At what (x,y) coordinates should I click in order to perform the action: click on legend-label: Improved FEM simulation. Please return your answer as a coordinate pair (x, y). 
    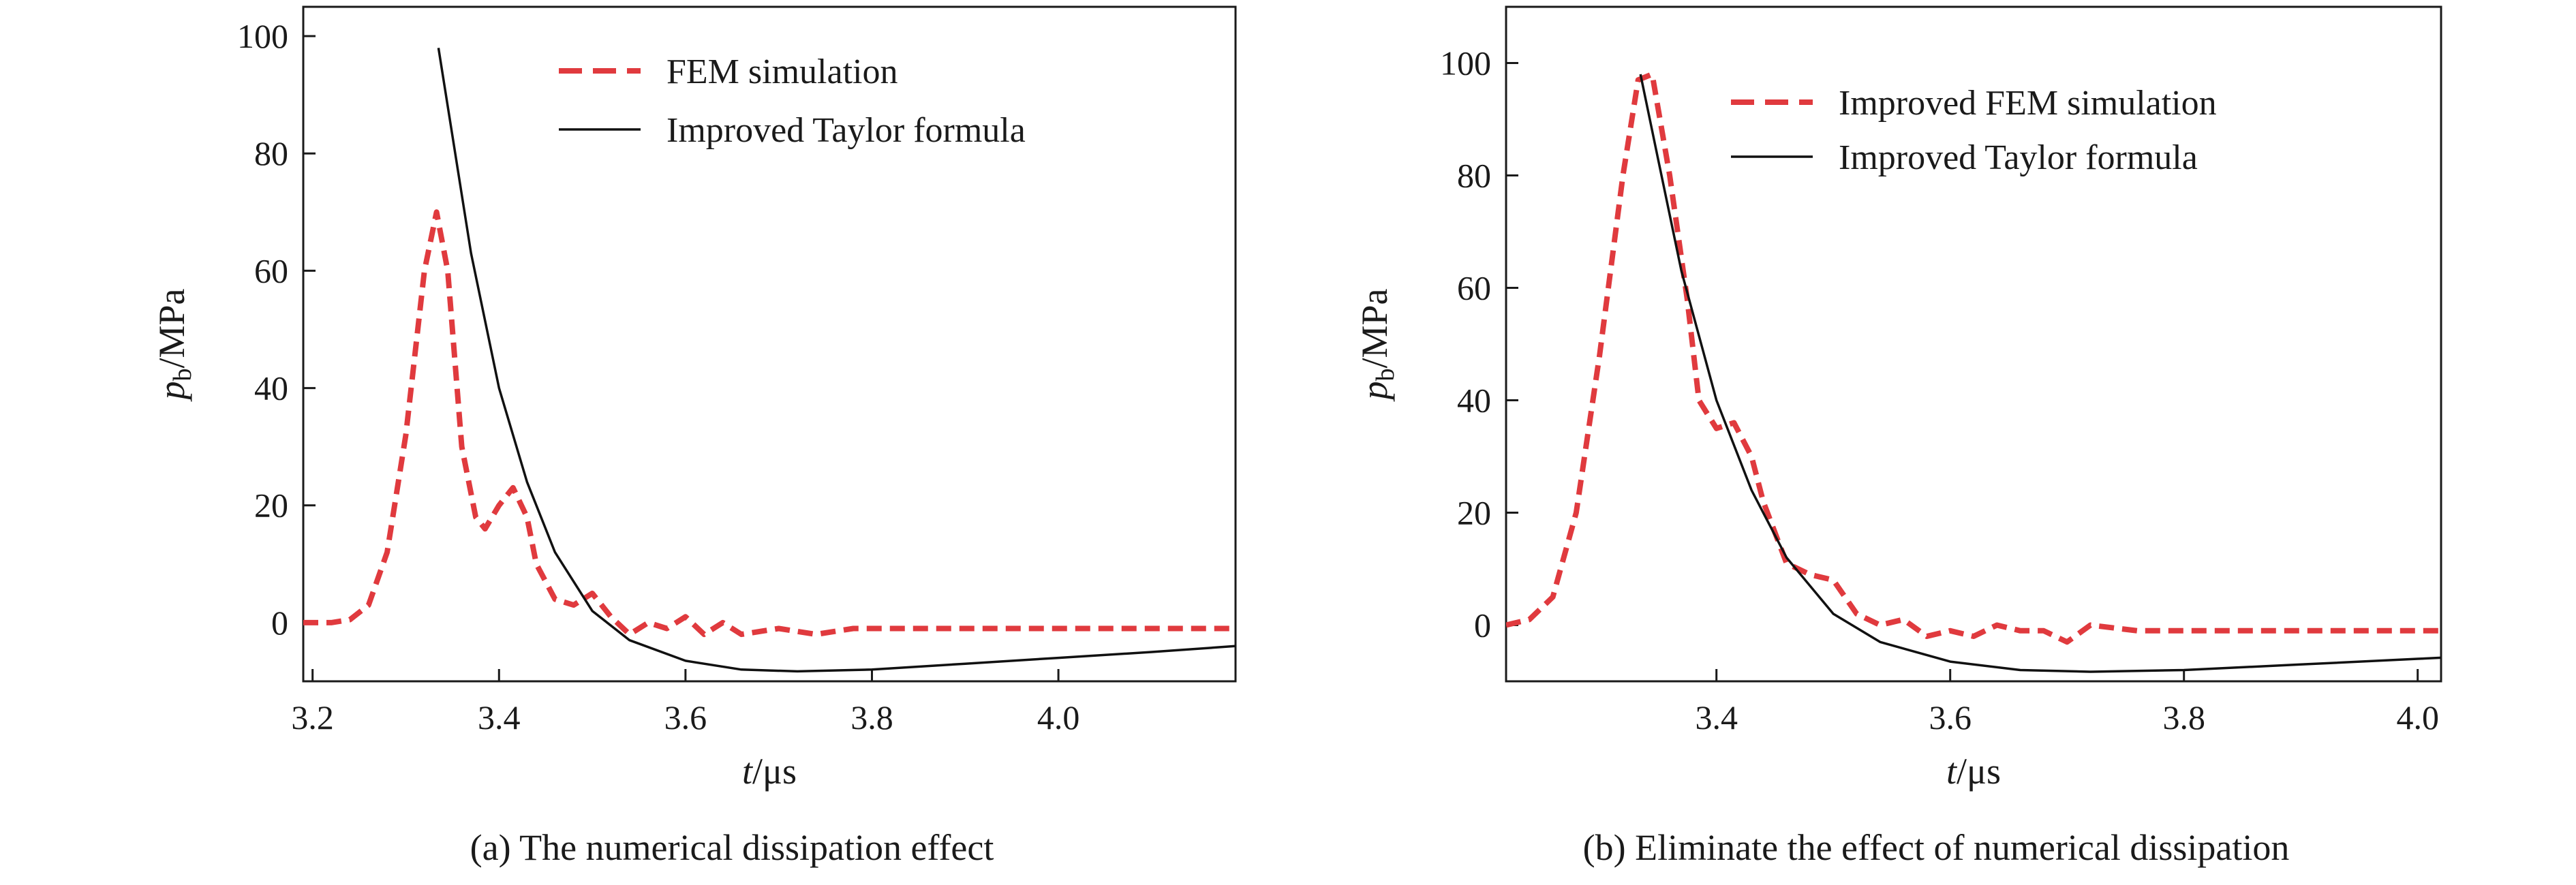
    Looking at the image, I should click on (2028, 104).